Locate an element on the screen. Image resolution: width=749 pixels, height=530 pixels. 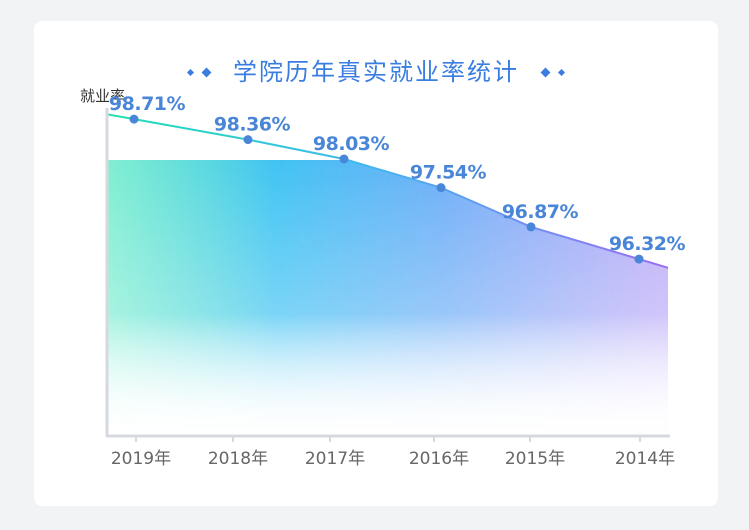
title-row: 学院历年真实就业率统计 is located at coordinates (376, 72).